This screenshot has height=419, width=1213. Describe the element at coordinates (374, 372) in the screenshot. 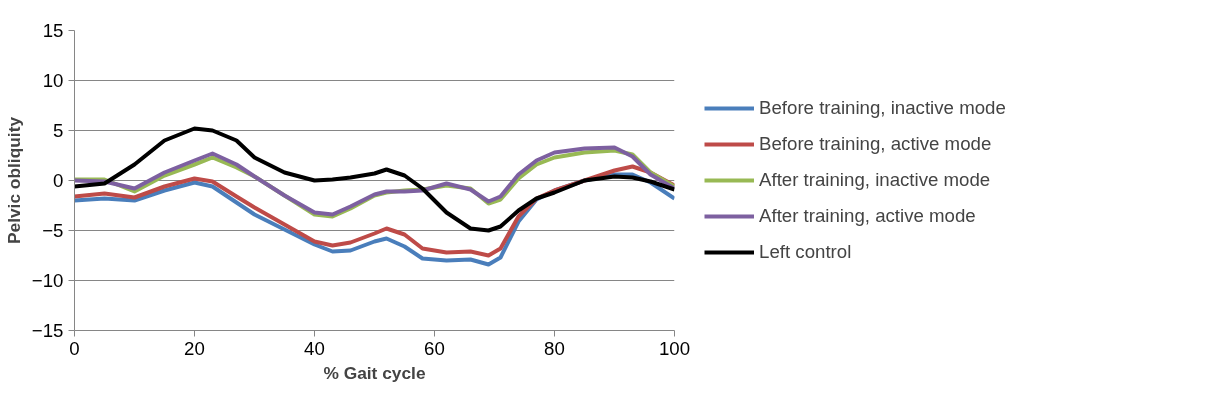

I see `x-axis-title: % Gait cycle` at that location.